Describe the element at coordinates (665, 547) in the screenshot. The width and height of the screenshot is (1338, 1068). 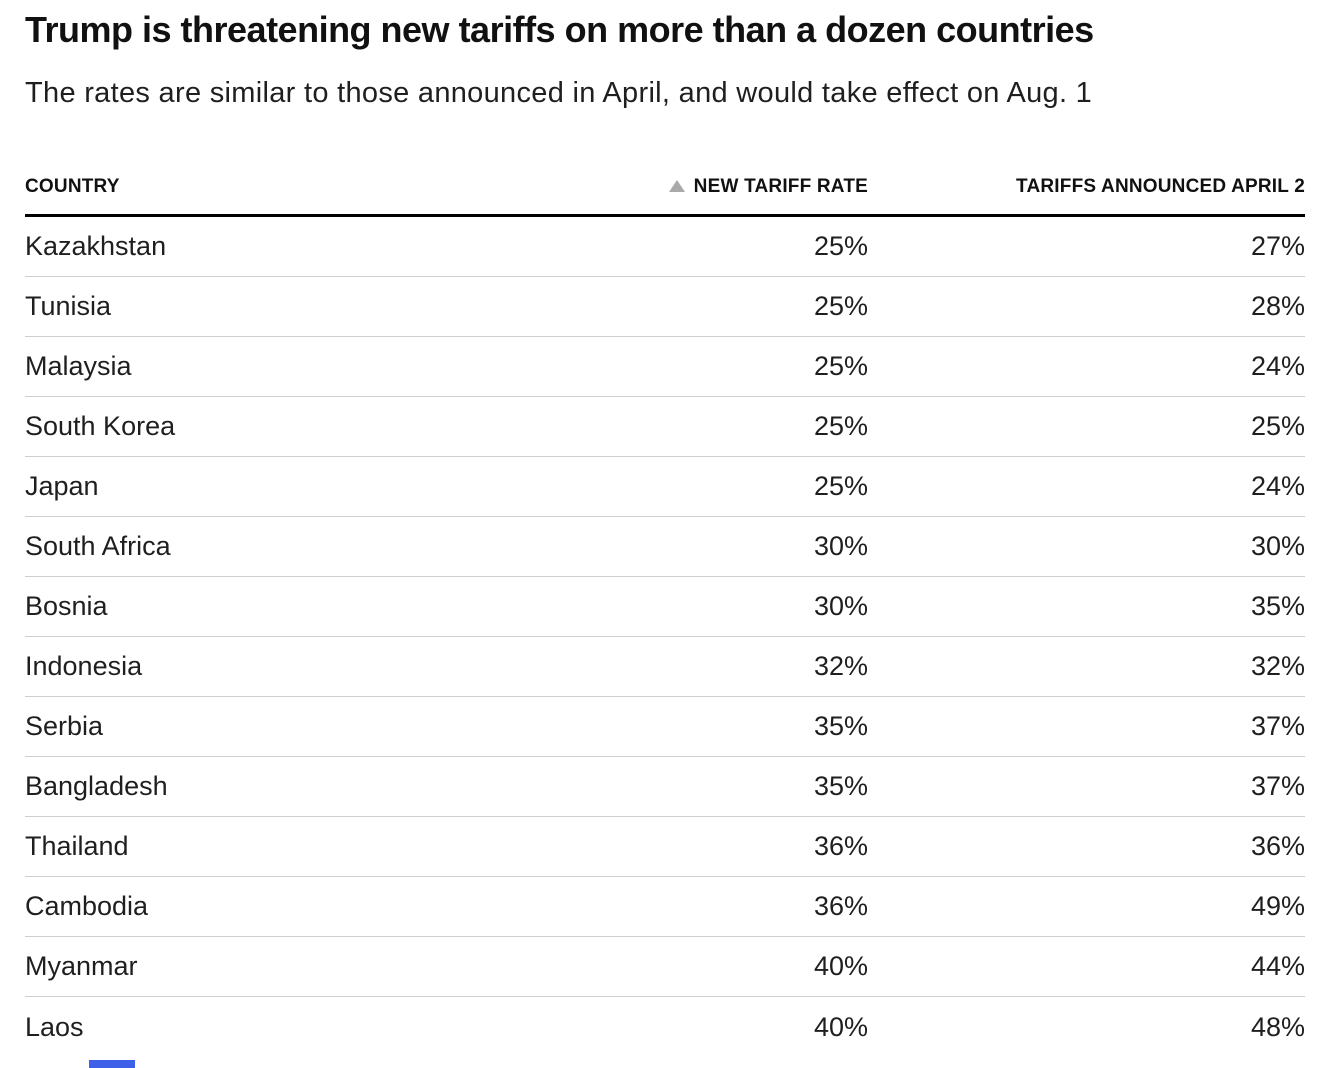
I see `table-row: South Africa 30% 30%` at that location.